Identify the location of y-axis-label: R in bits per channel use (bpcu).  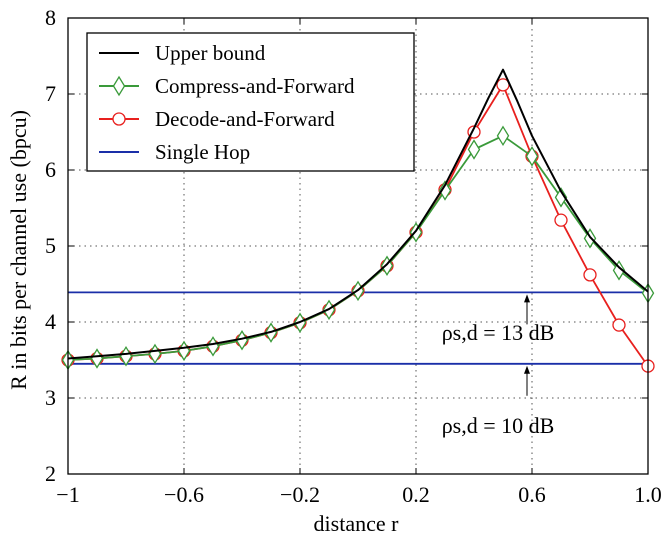
(18, 250).